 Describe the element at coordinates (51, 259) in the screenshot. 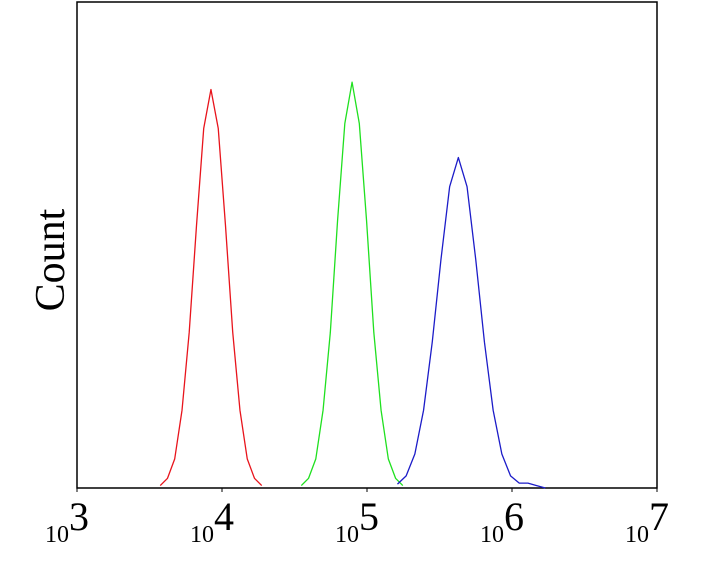

I see `y-axis-label: Count` at that location.